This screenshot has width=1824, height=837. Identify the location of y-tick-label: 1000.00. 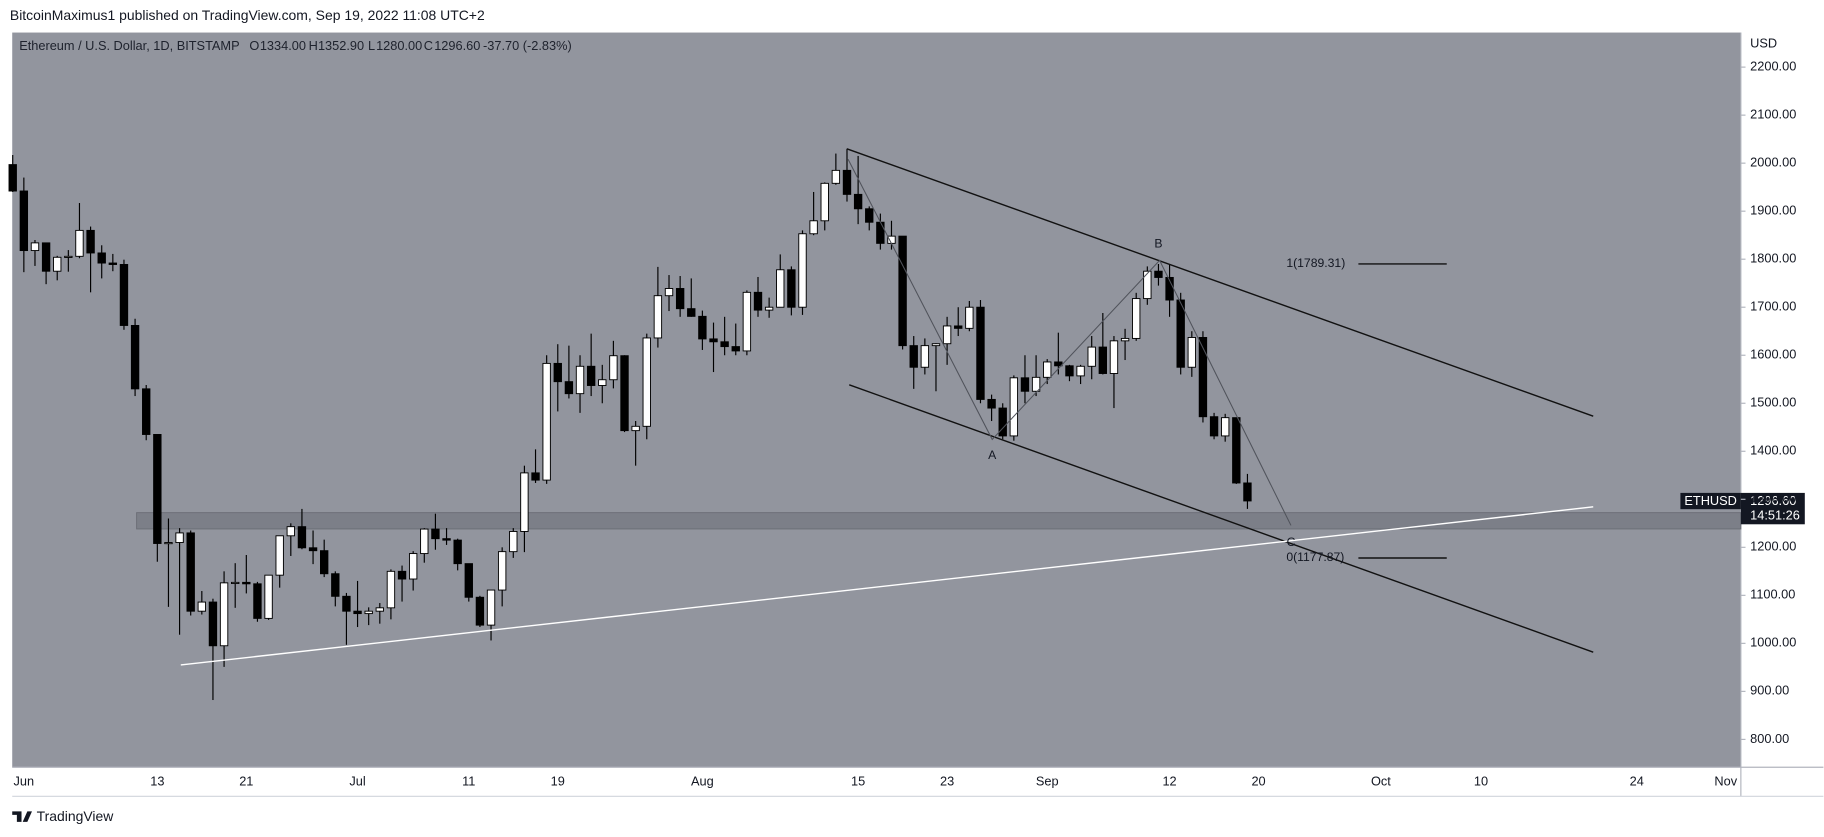
(1773, 642).